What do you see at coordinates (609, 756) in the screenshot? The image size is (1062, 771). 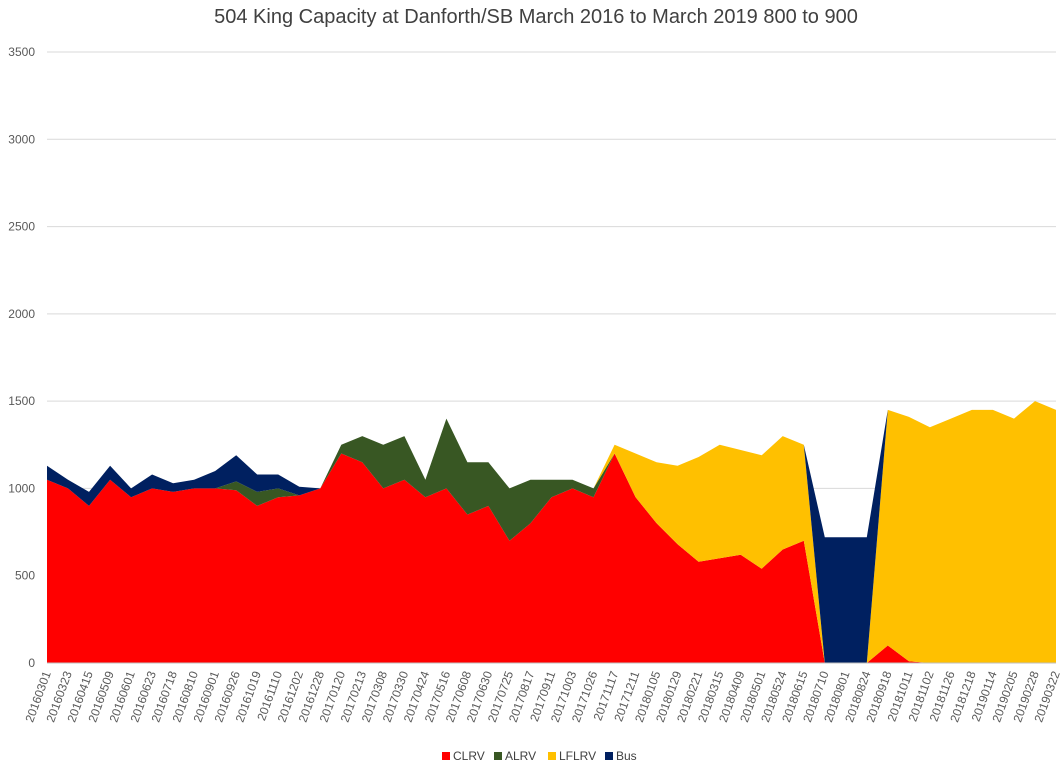 I see `legend-swatch-bus` at bounding box center [609, 756].